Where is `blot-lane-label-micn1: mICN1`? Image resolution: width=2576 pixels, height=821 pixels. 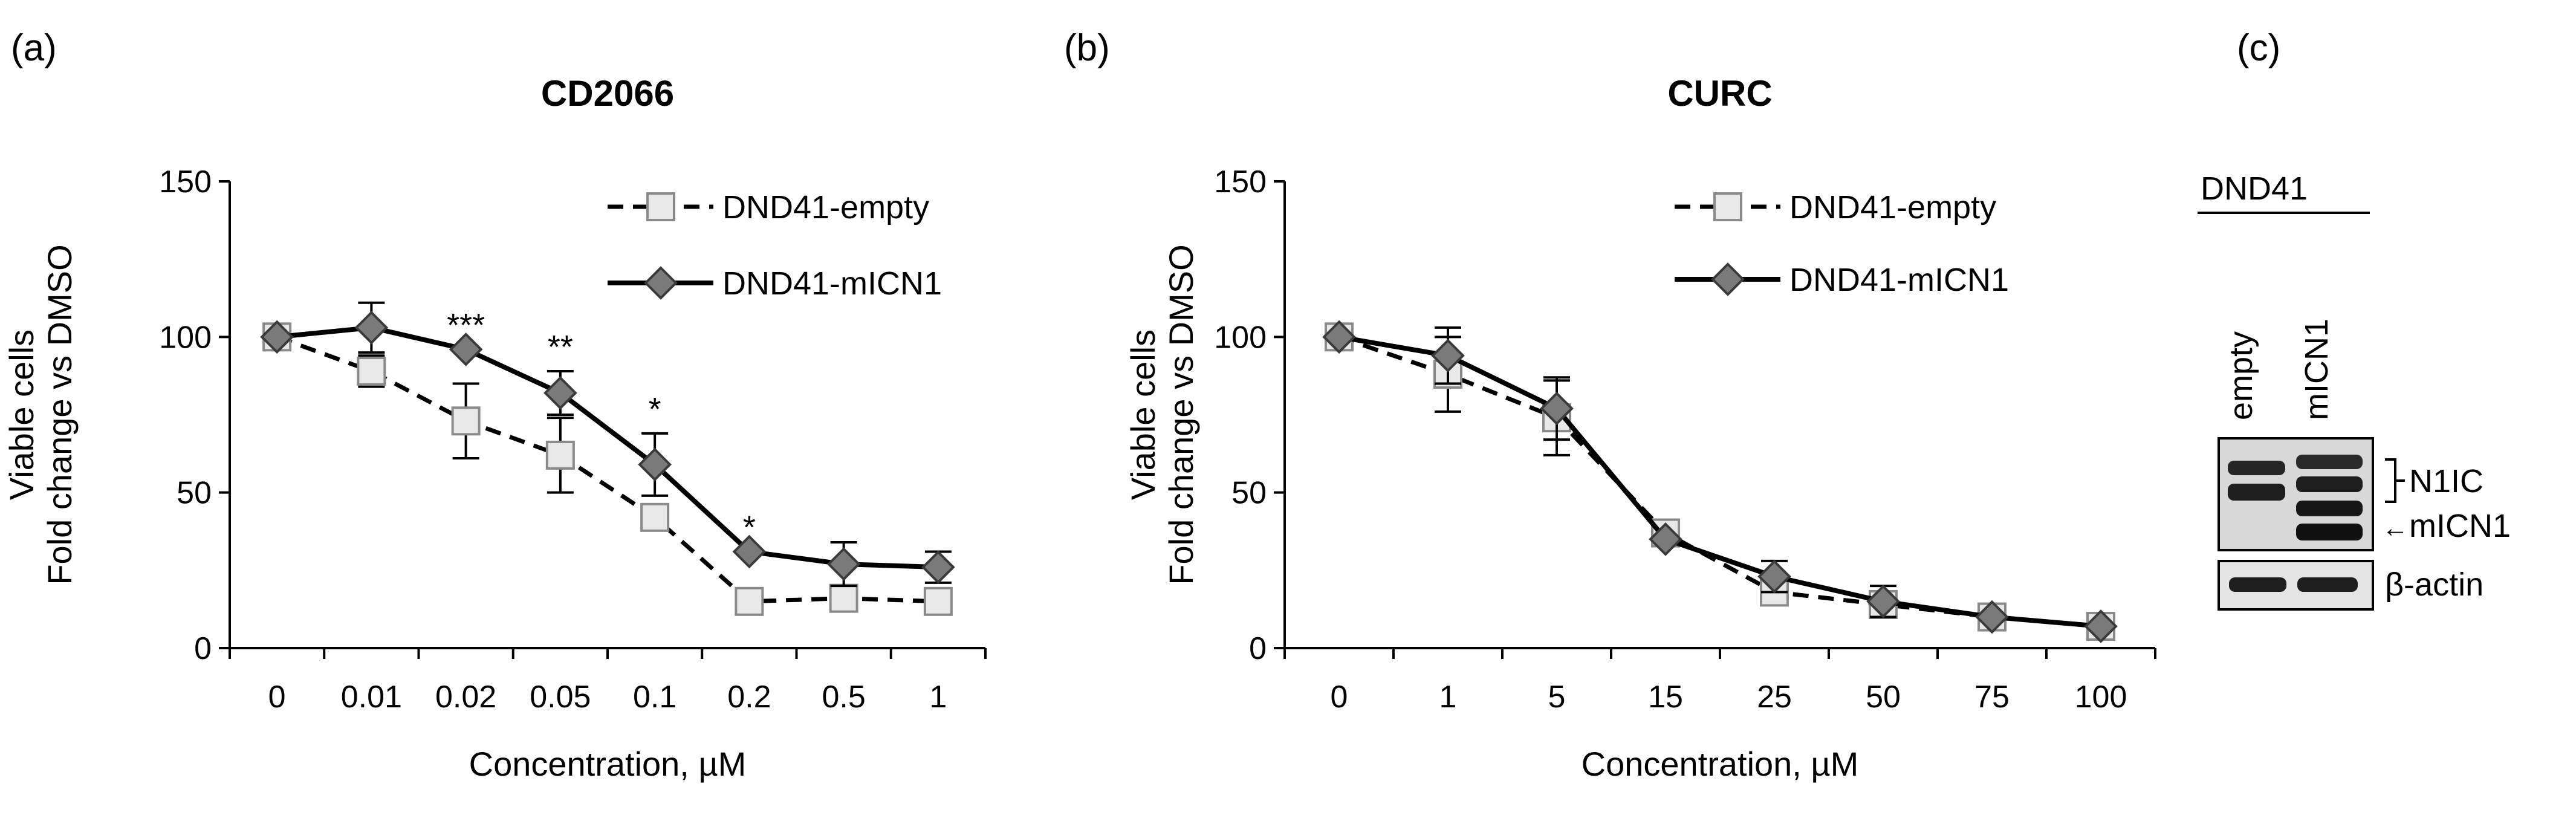 blot-lane-label-micn1: mICN1 is located at coordinates (2317, 369).